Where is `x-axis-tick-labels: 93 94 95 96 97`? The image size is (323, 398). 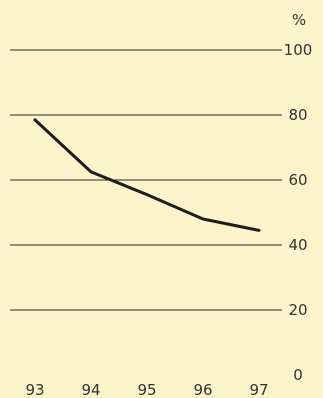
x-axis-tick-labels: 93 94 95 96 97 is located at coordinates (146, 389).